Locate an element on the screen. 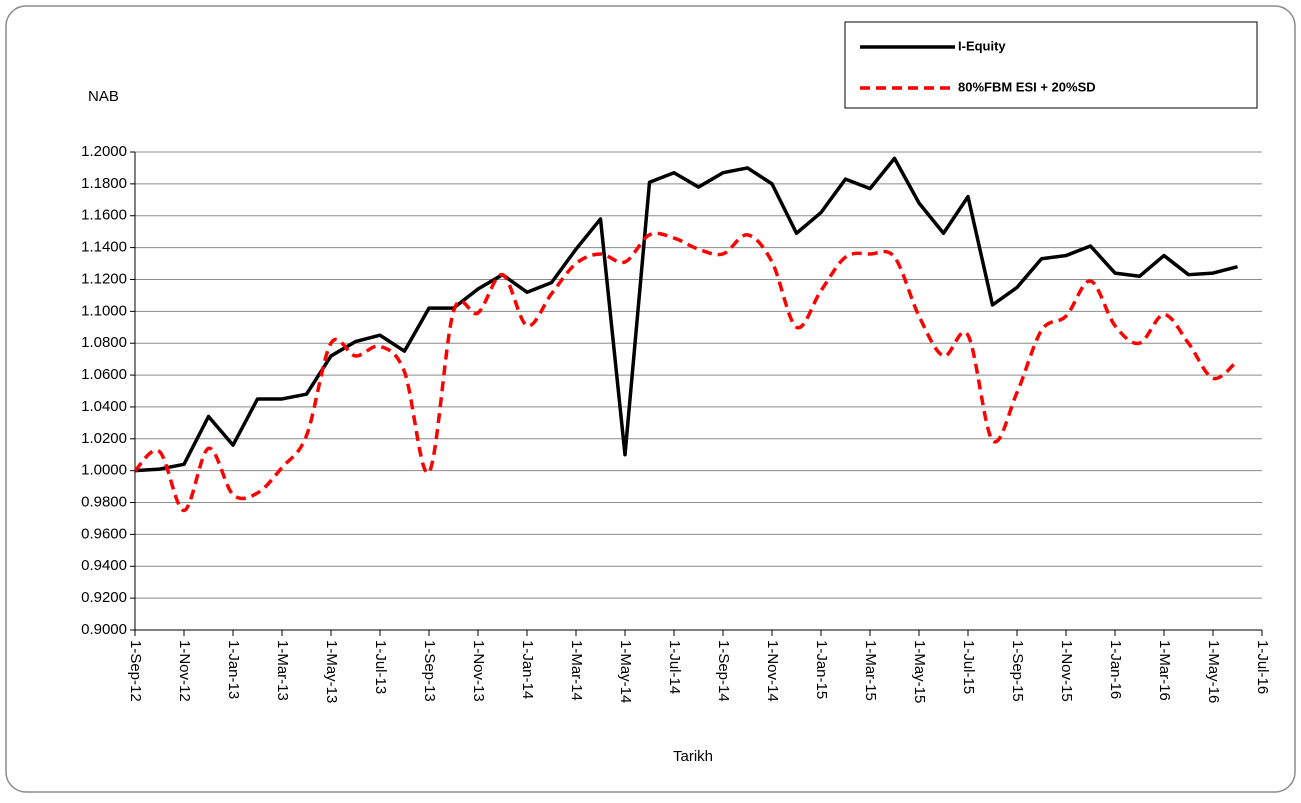  x-tick-label: 1-Nov-12 is located at coordinates (184, 671).